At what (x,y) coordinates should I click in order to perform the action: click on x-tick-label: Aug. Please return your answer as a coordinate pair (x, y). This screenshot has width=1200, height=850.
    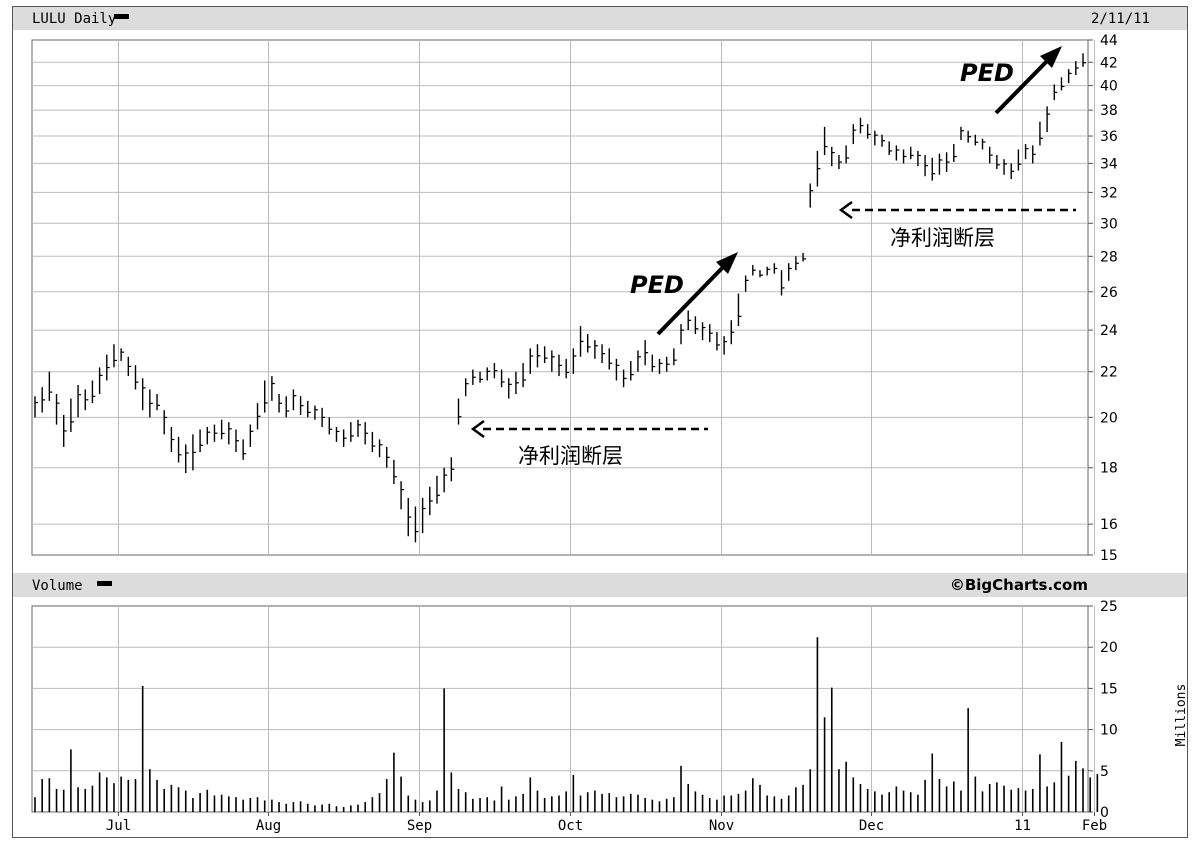
    Looking at the image, I should click on (268, 826).